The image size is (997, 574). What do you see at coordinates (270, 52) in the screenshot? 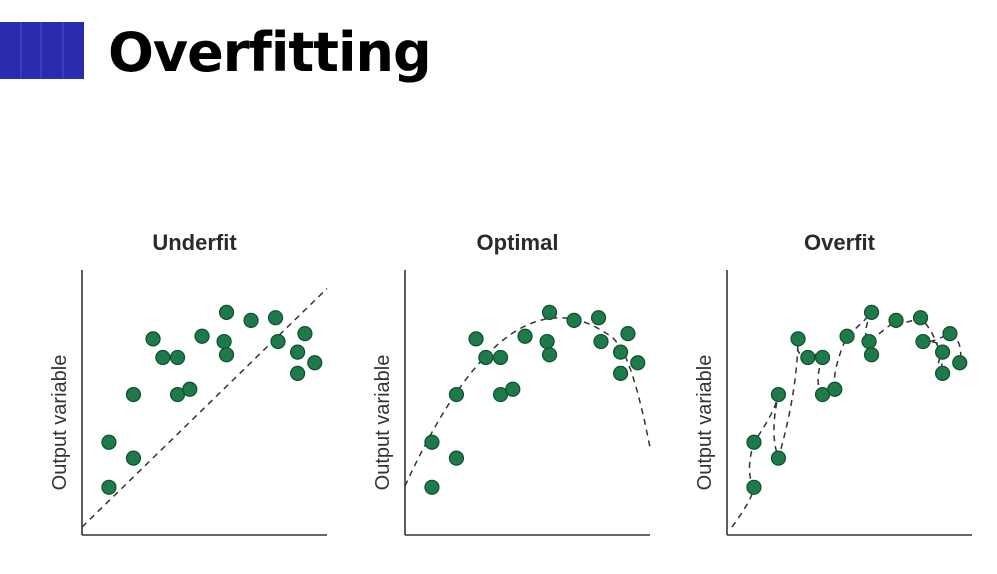
I see `slide-title: Overfitting` at bounding box center [270, 52].